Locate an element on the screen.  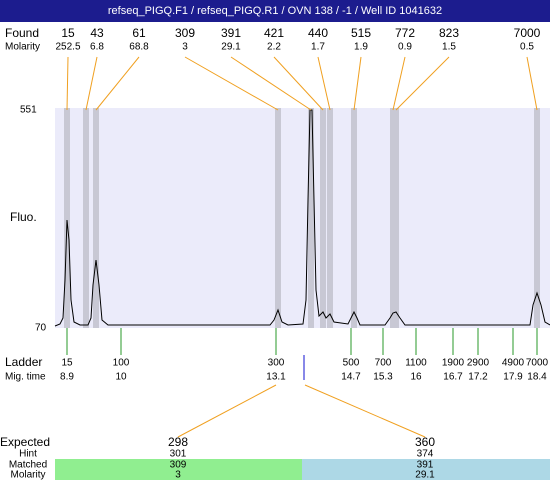
time-label: Mig. time is located at coordinates (25, 377).